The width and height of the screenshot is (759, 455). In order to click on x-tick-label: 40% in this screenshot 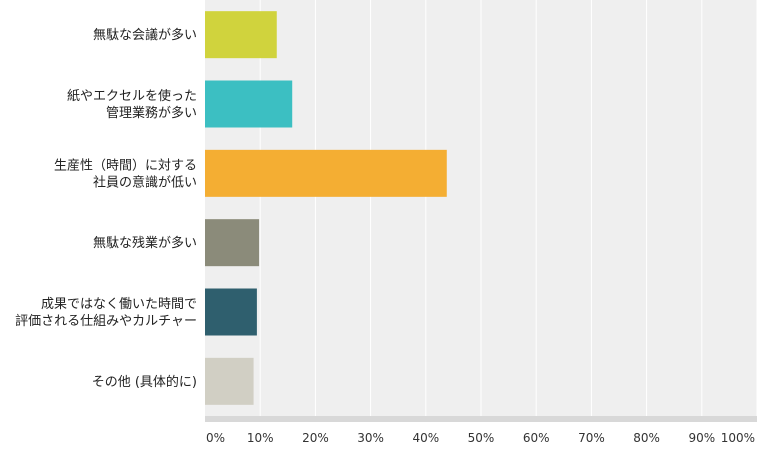, I will do `click(425, 438)`.